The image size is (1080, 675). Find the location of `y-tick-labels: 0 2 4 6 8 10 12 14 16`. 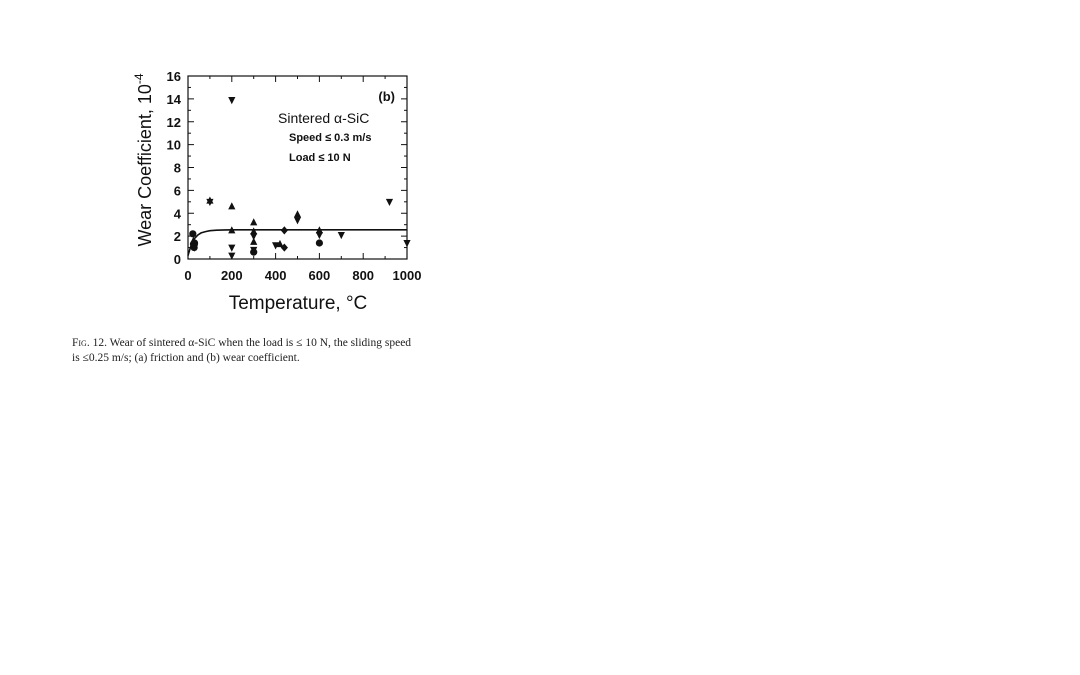

y-tick-labels: 0 2 4 6 8 10 12 14 16 is located at coordinates (174, 168).